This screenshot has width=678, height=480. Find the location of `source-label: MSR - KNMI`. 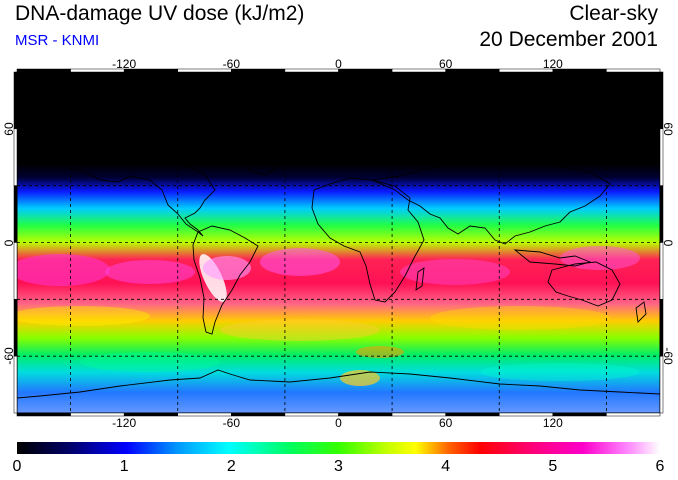

source-label: MSR - KNMI is located at coordinates (57, 40).